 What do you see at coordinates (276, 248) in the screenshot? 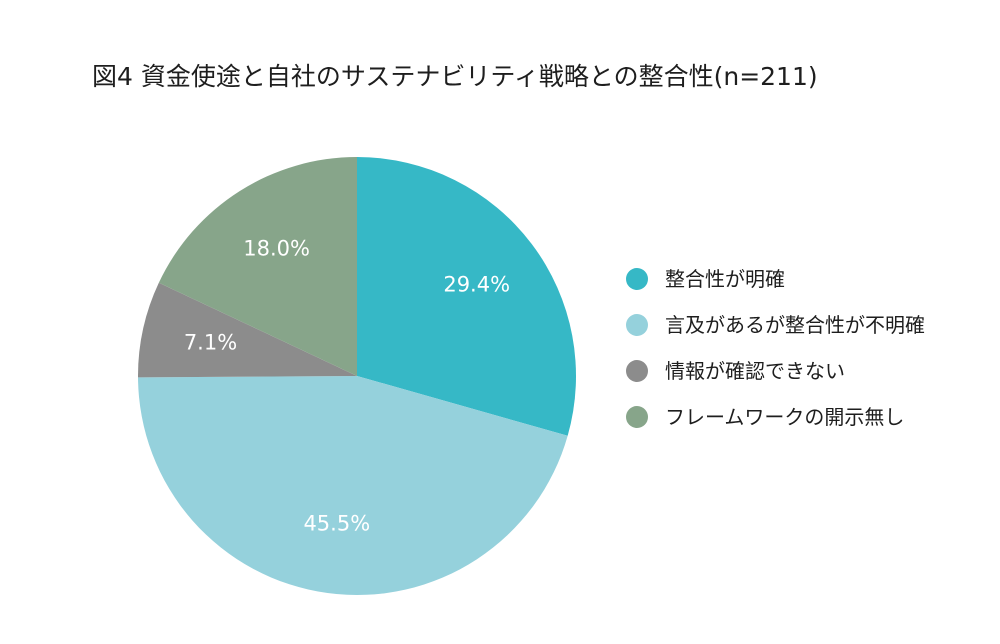
I see `slice-value-label: 18.0%` at bounding box center [276, 248].